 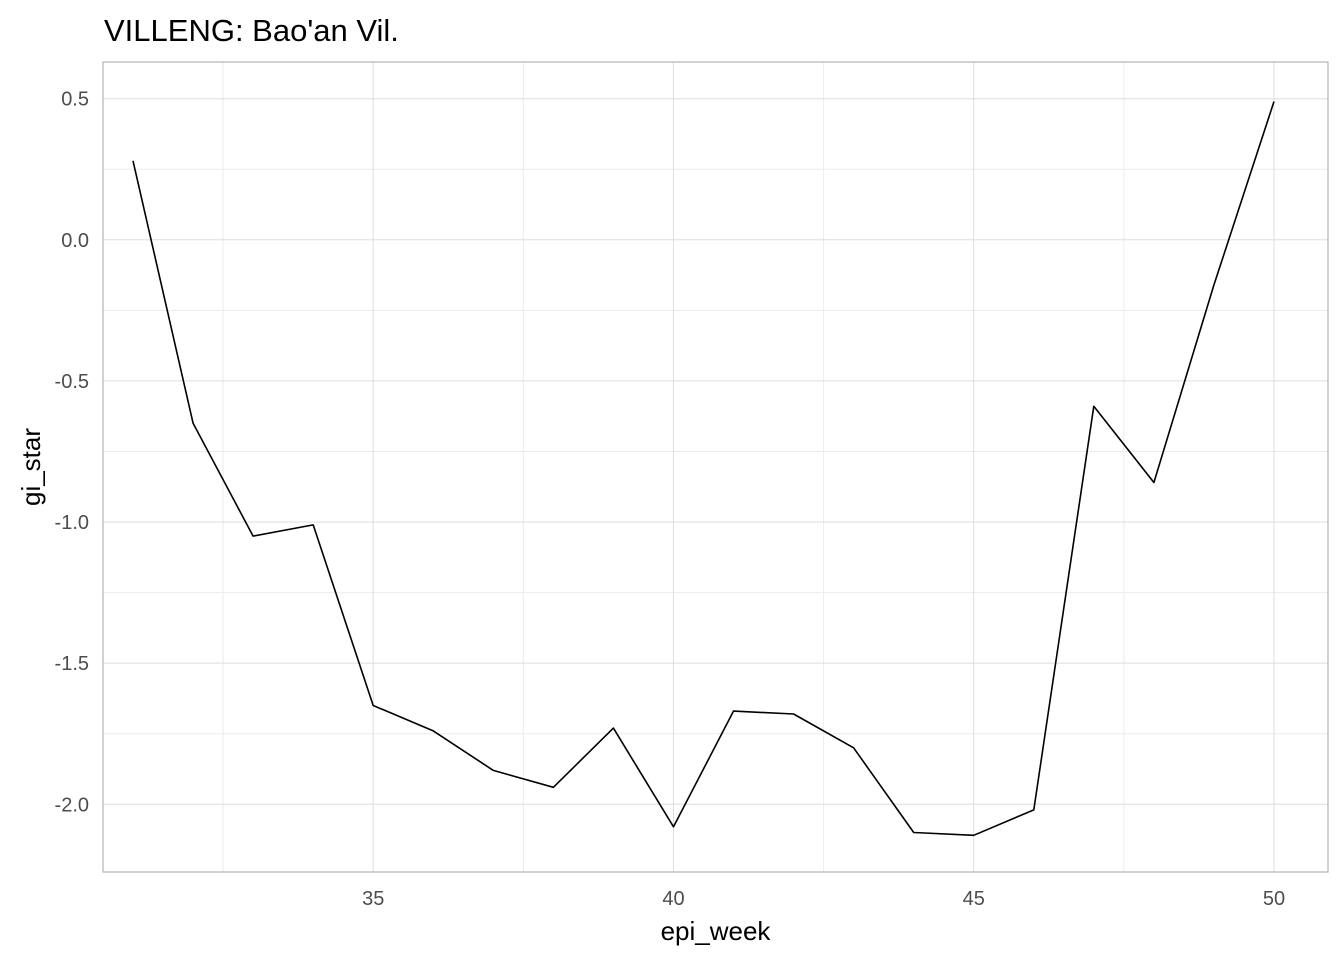 What do you see at coordinates (72, 523) in the screenshot?
I see `y-tick-label: -1.0` at bounding box center [72, 523].